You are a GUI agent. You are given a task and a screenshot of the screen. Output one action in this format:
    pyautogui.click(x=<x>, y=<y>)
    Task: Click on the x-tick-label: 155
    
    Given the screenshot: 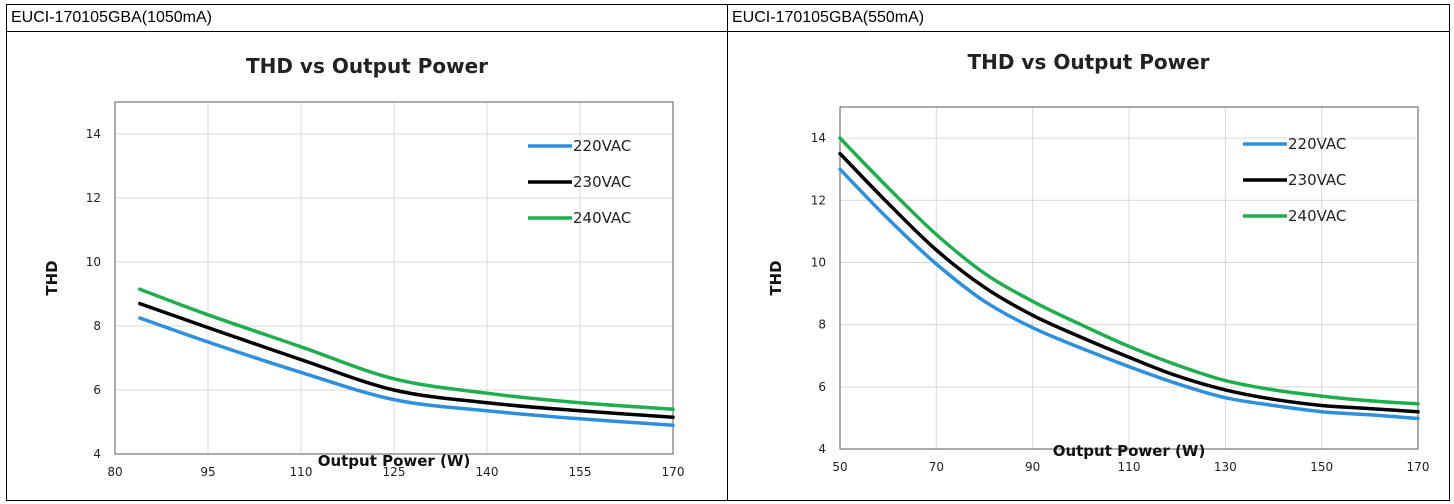 What is the action you would take?
    pyautogui.click(x=580, y=472)
    